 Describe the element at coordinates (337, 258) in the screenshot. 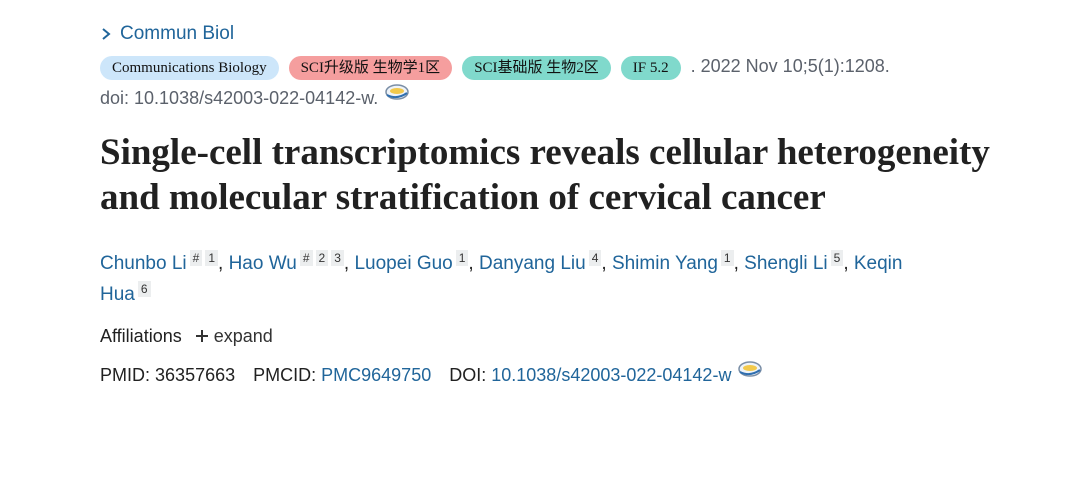

I see `affiliation-mark: 3` at that location.